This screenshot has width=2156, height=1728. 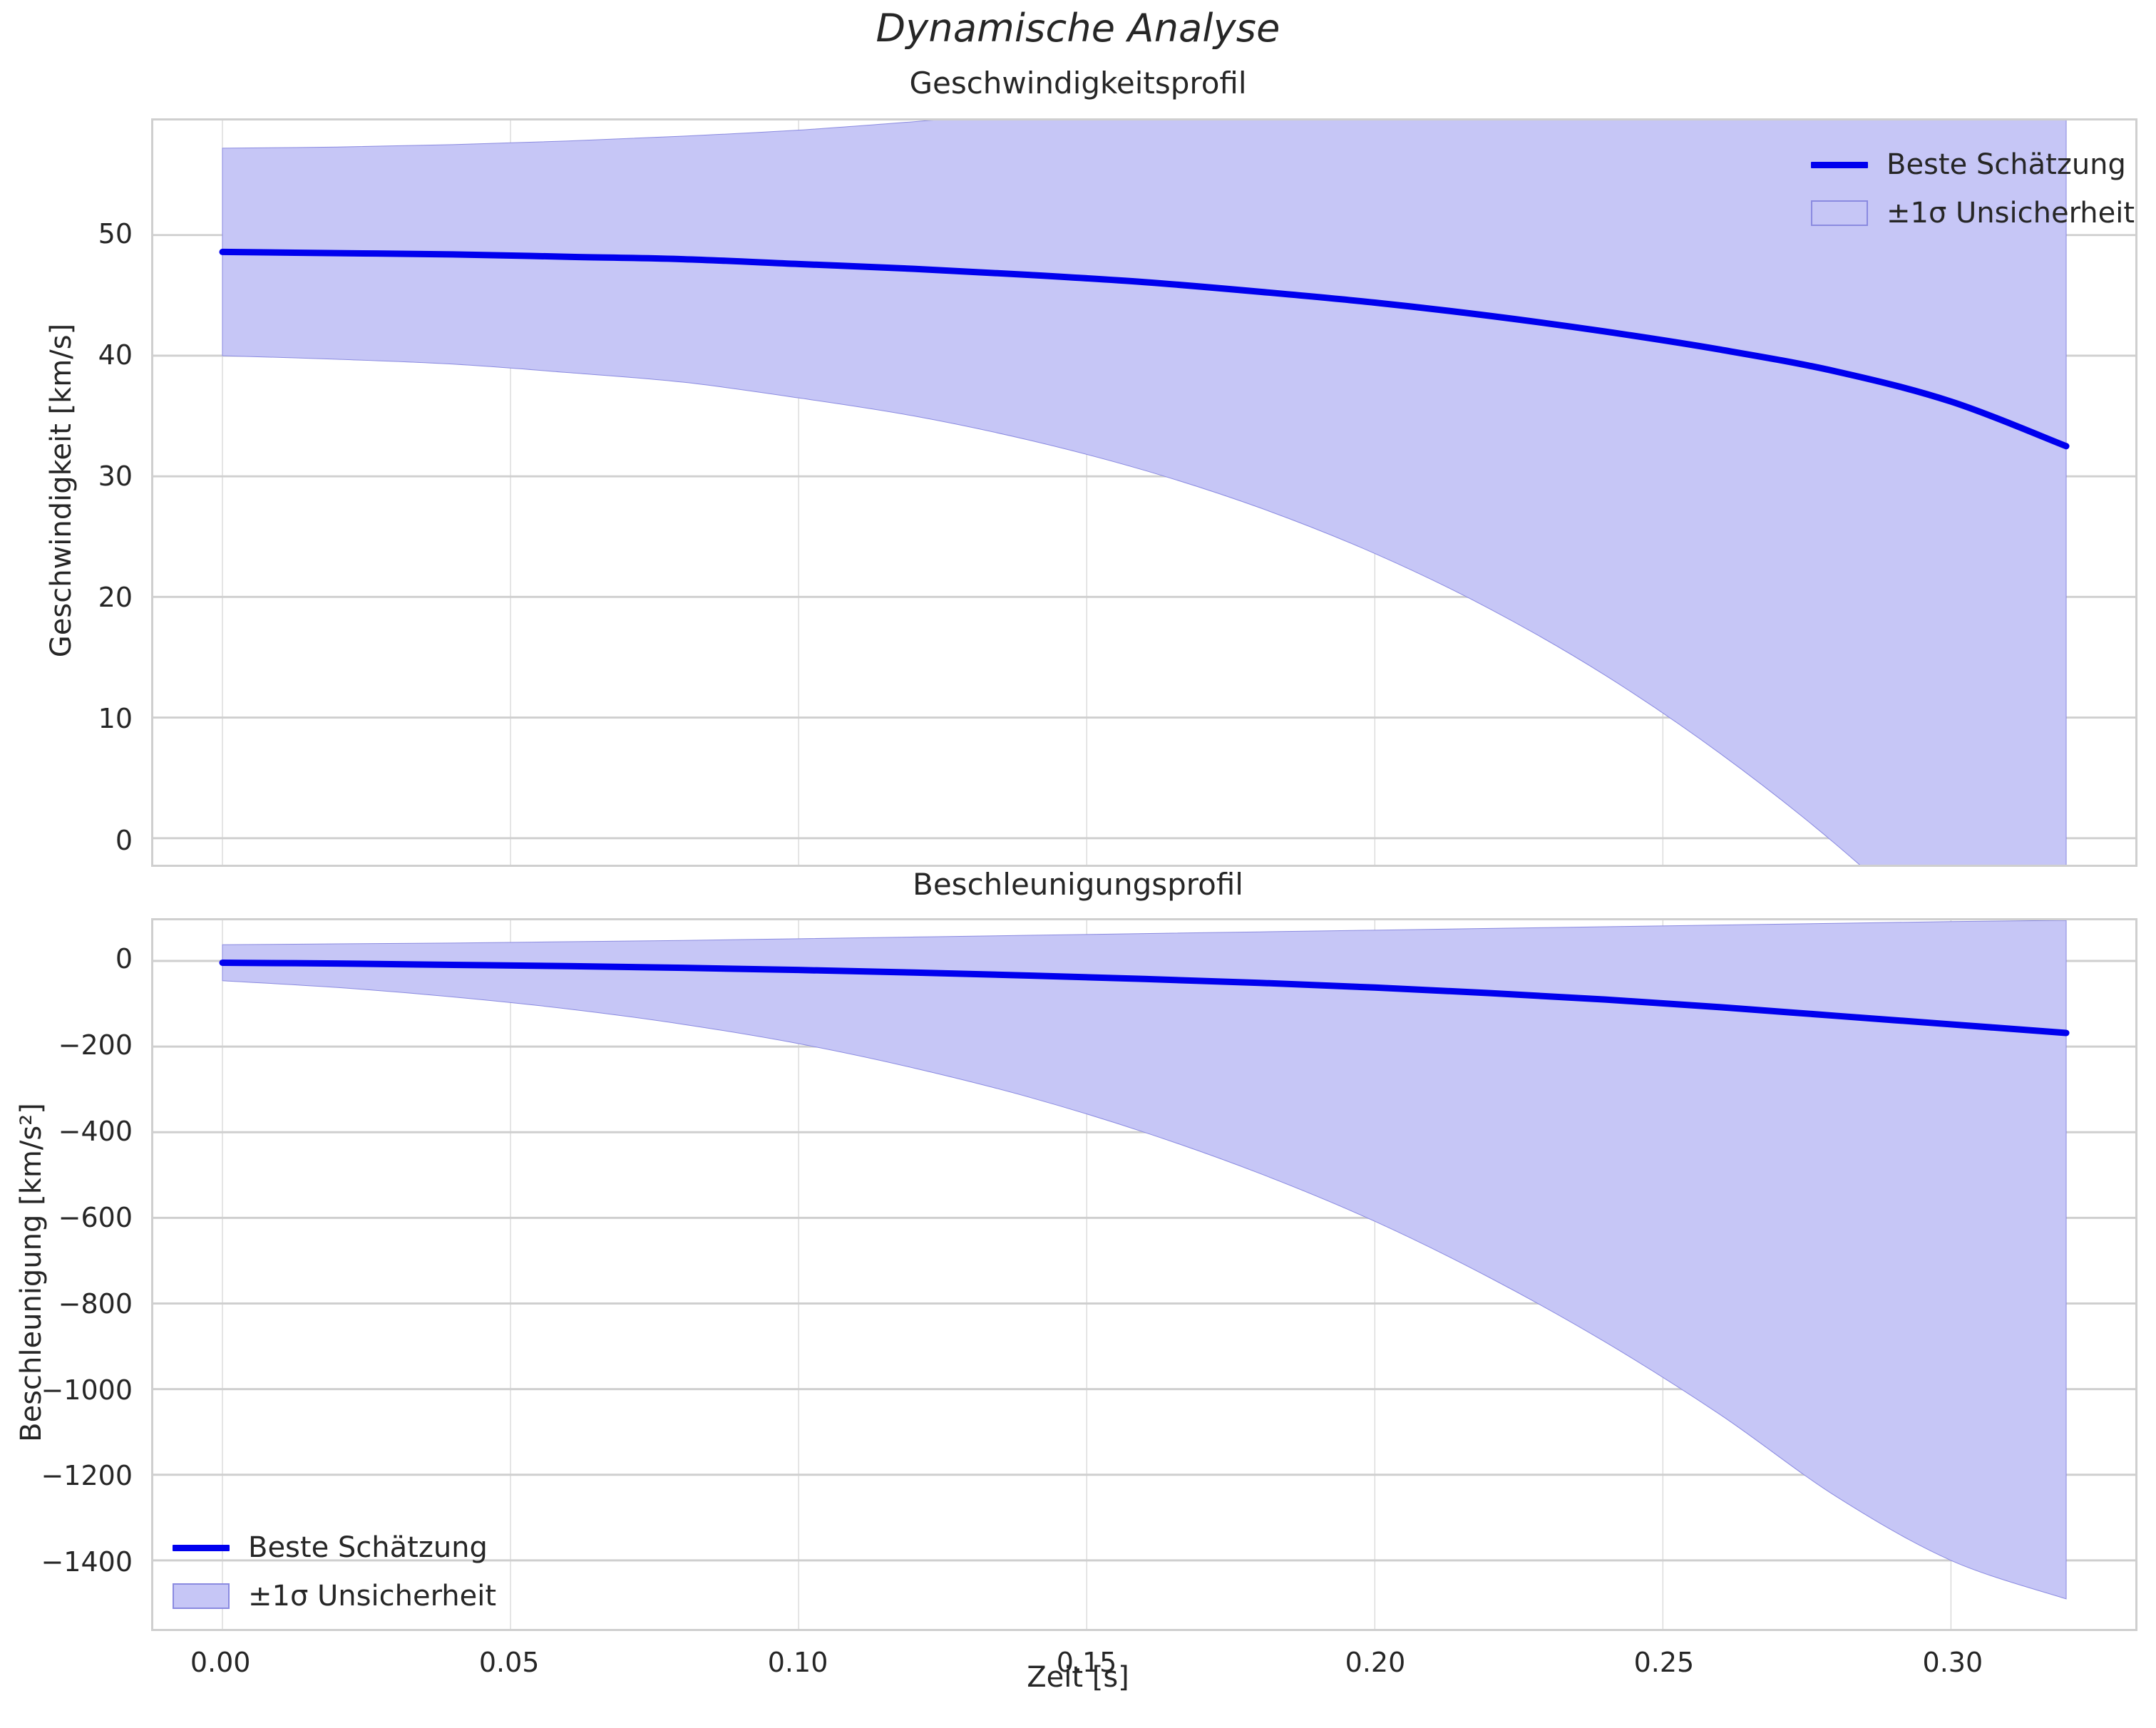 What do you see at coordinates (333, 1571) in the screenshot?
I see `acceleration-legend: Beste Schätzung ±1σ Unsicherheit` at bounding box center [333, 1571].